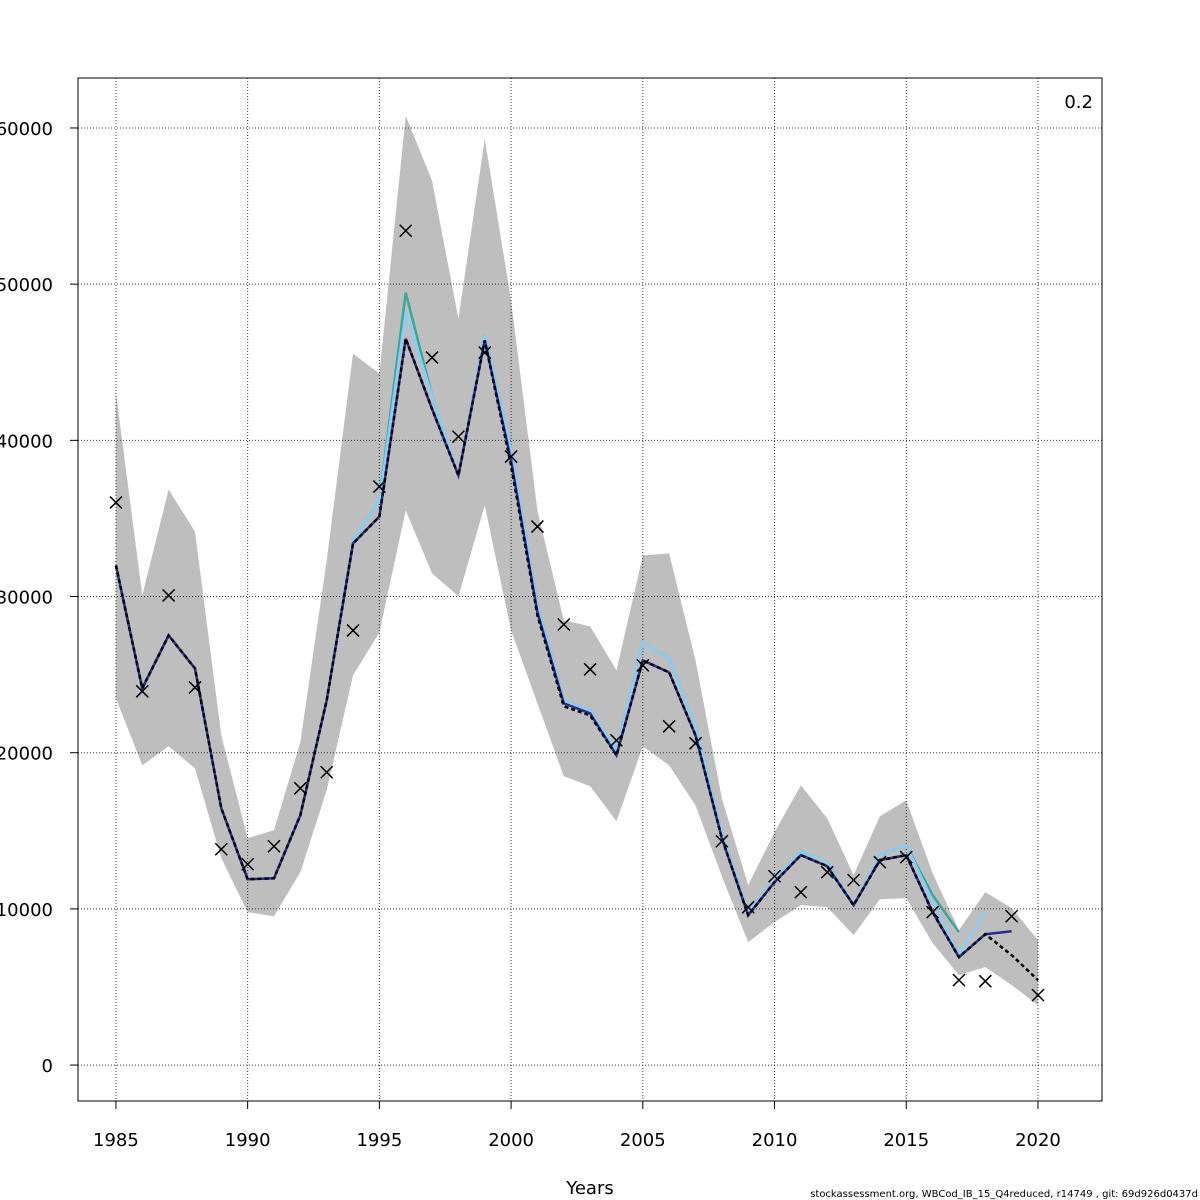 Image resolution: width=1200 pixels, height=1200 pixels. Describe the element at coordinates (589, 1188) in the screenshot. I see `x-axis-label: Years` at that location.